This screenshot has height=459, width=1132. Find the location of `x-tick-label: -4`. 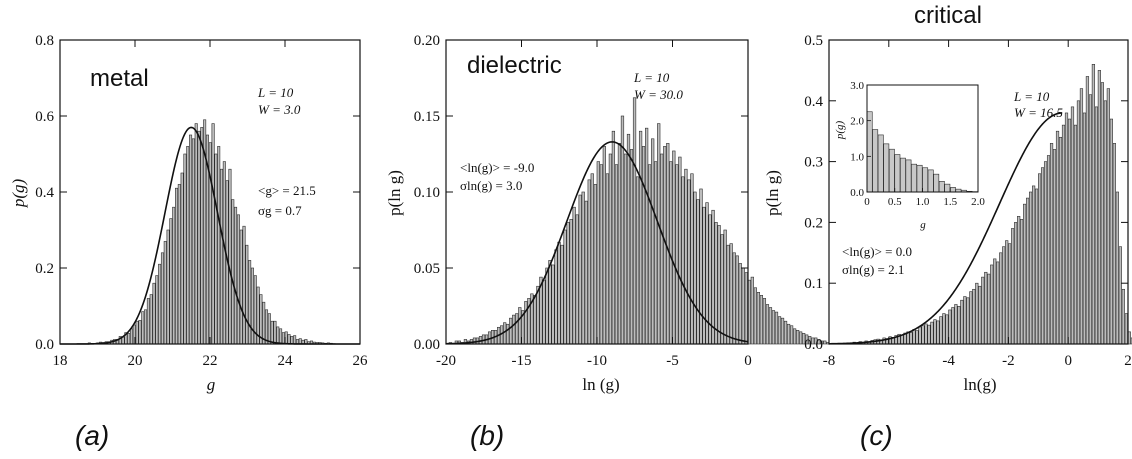

x-tick-label: -4 is located at coordinates (948, 361).